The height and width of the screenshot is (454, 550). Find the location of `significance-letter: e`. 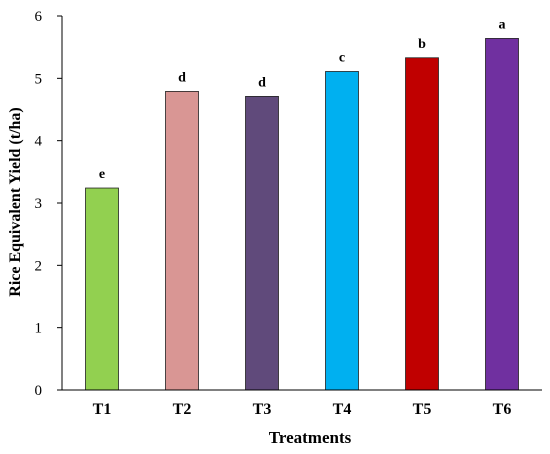

significance-letter: e is located at coordinates (102, 174).